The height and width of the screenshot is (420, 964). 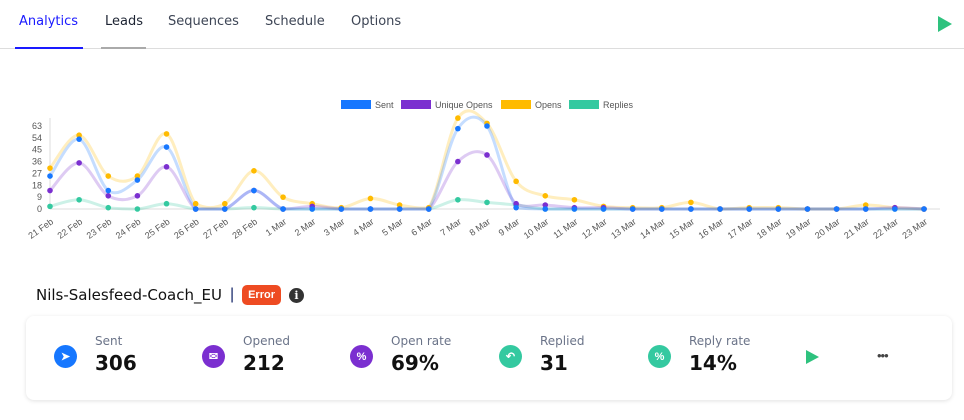 I want to click on open-envelope-icon: ✉, so click(x=213, y=356).